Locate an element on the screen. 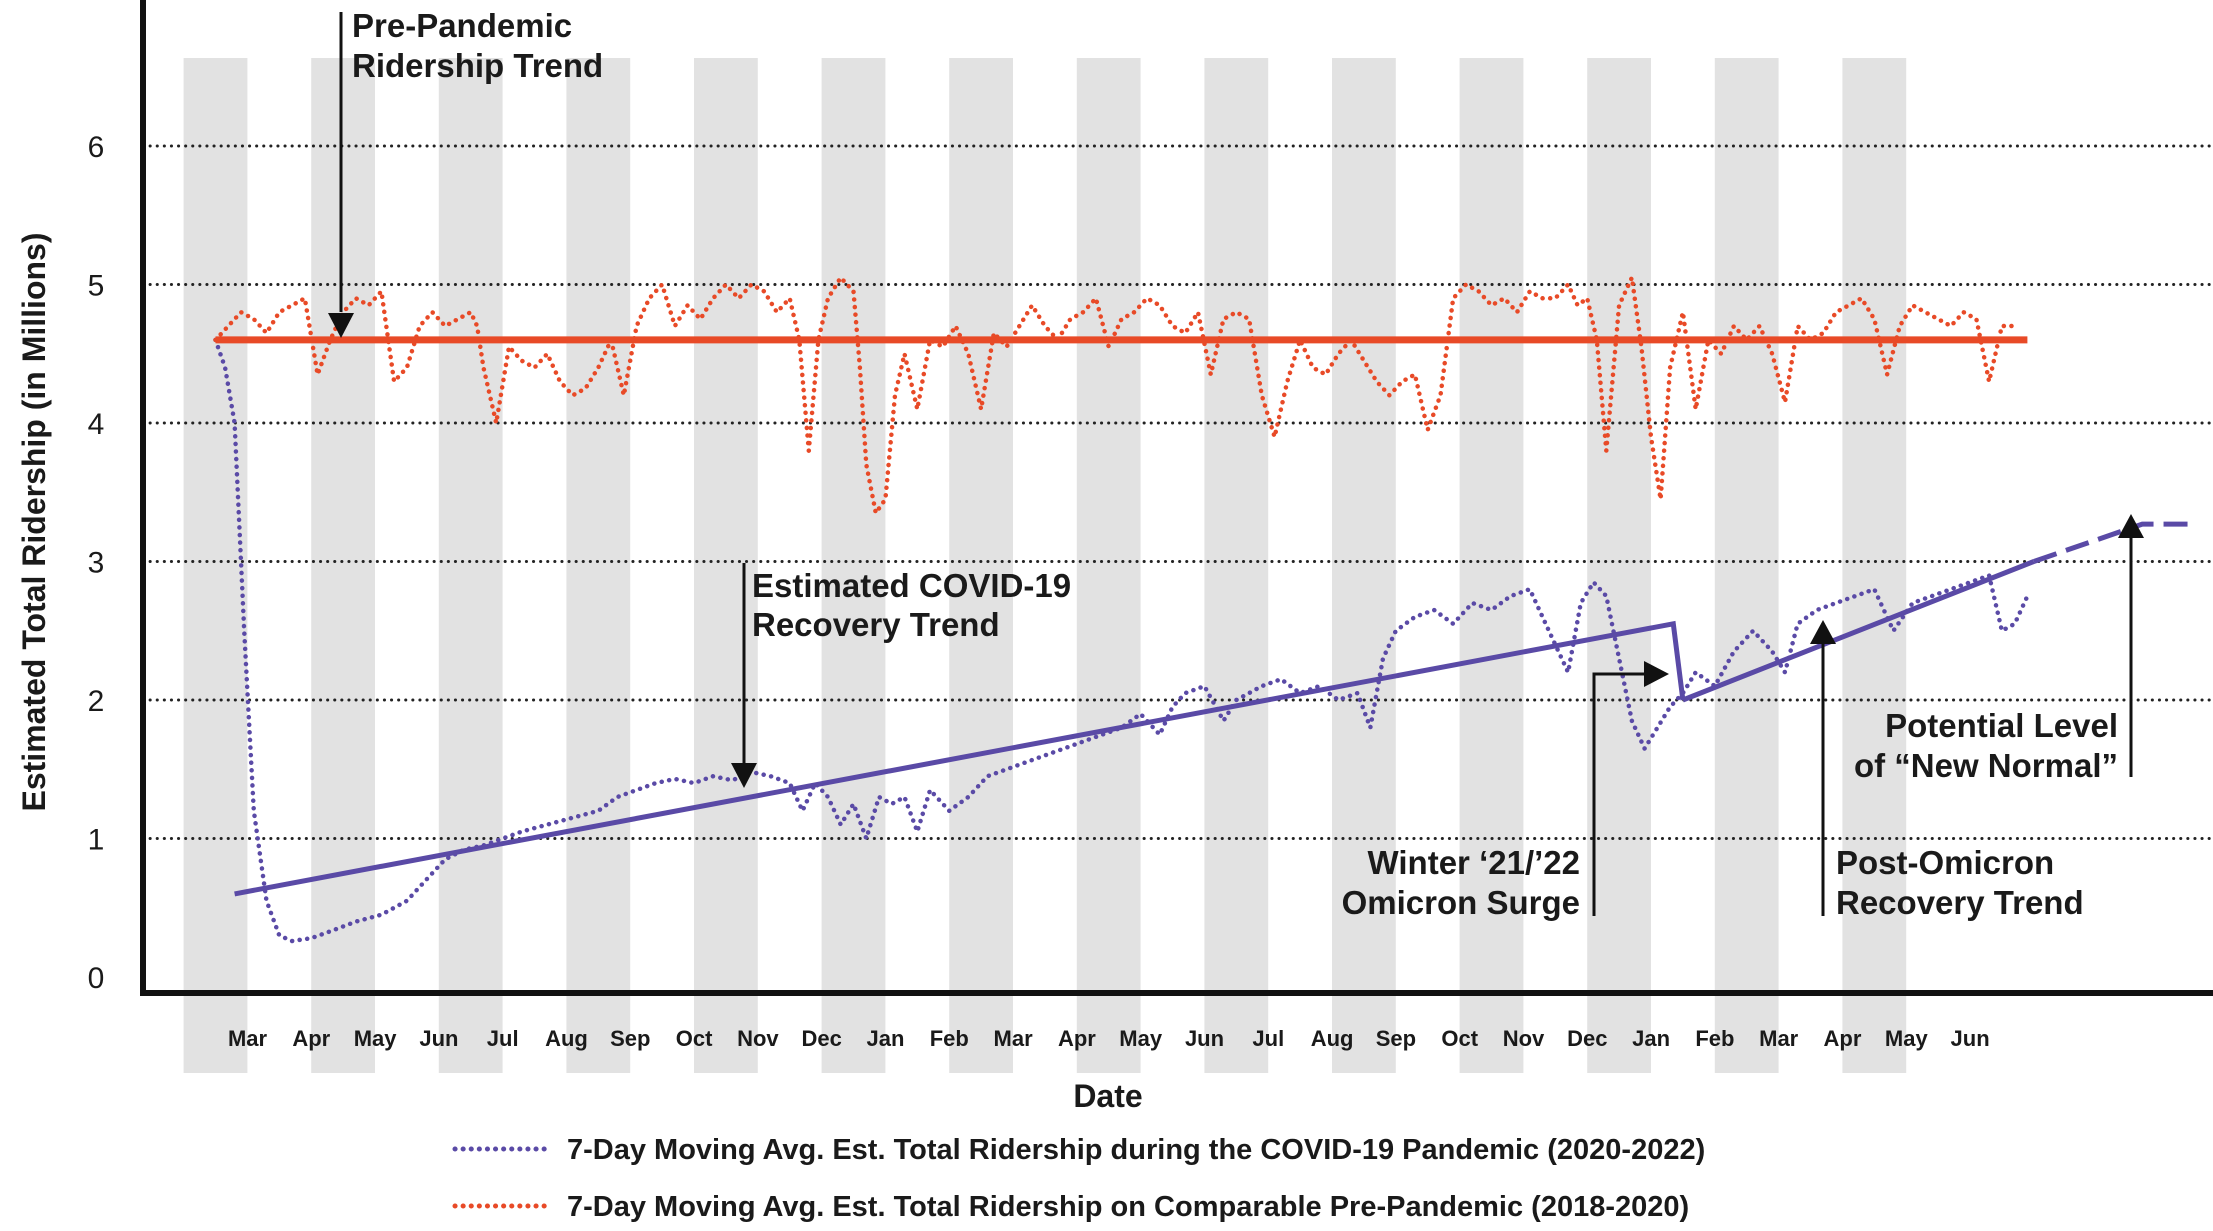 This screenshot has width=2213, height=1231. covid-recovery-trend-line is located at coordinates (960, 758).